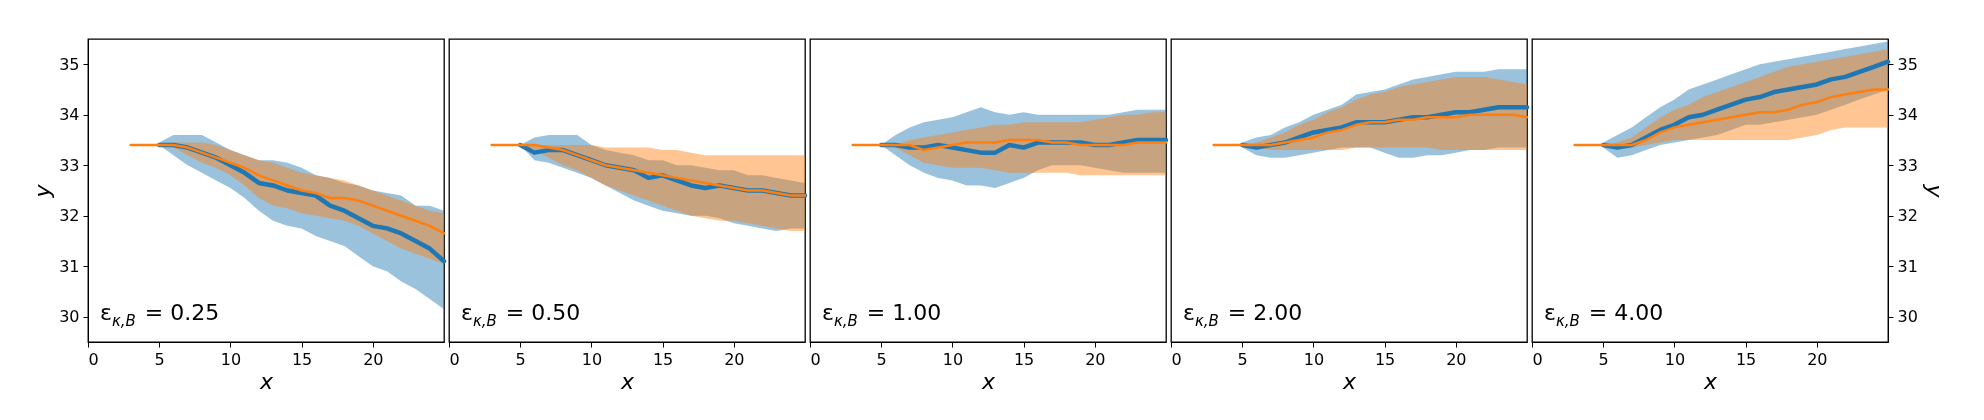 This screenshot has width=1984, height=420. Describe the element at coordinates (1907, 266) in the screenshot. I see `y2-tick-label: 31` at that location.